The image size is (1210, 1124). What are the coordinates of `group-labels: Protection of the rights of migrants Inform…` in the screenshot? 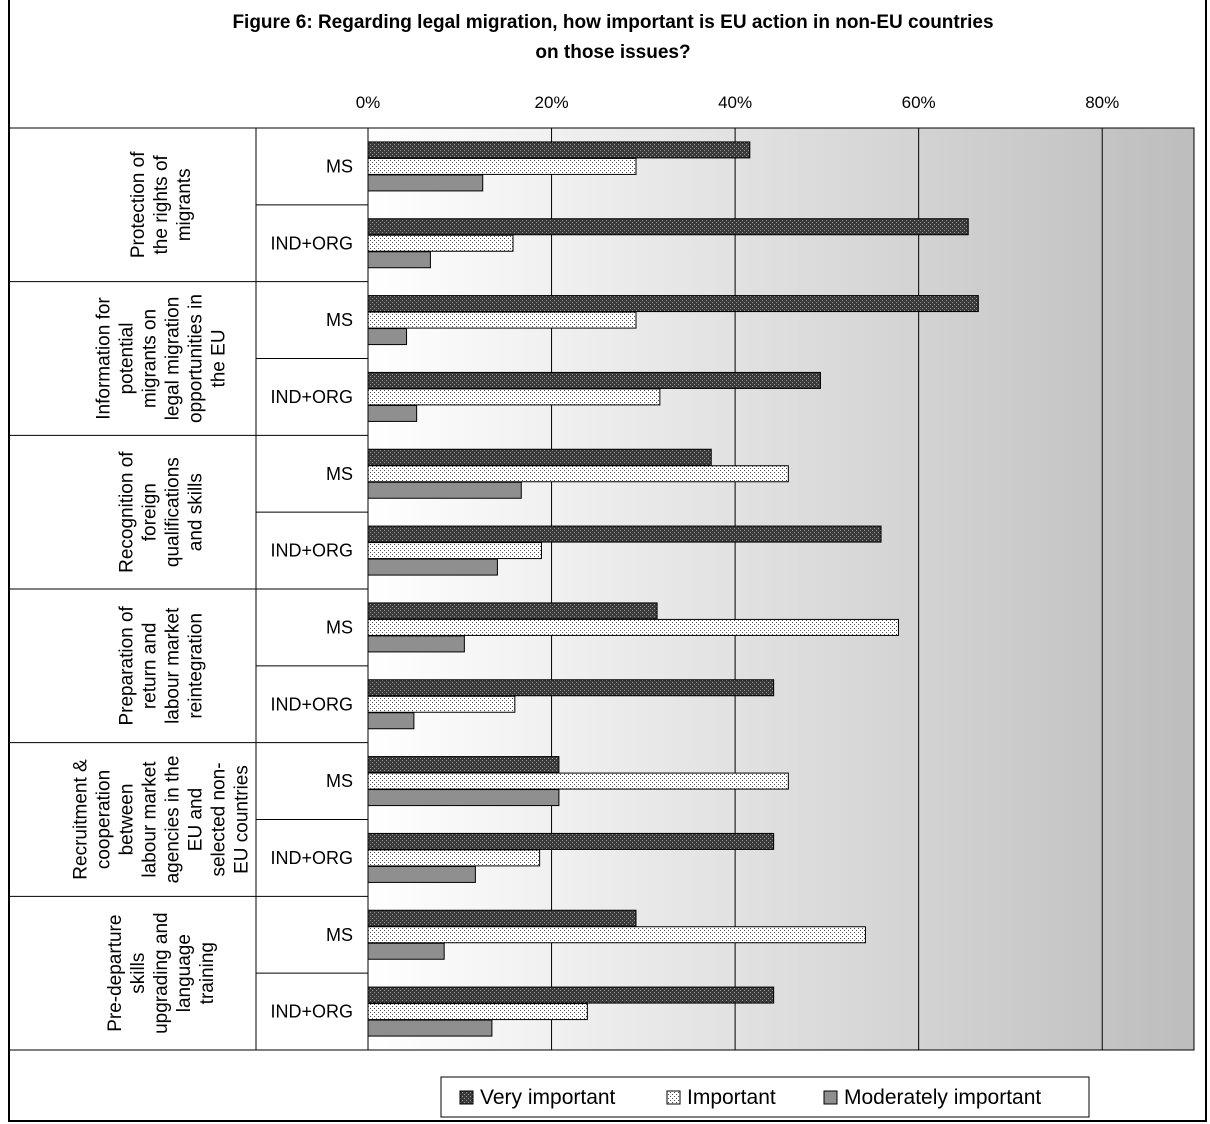 It's located at (162, 592).